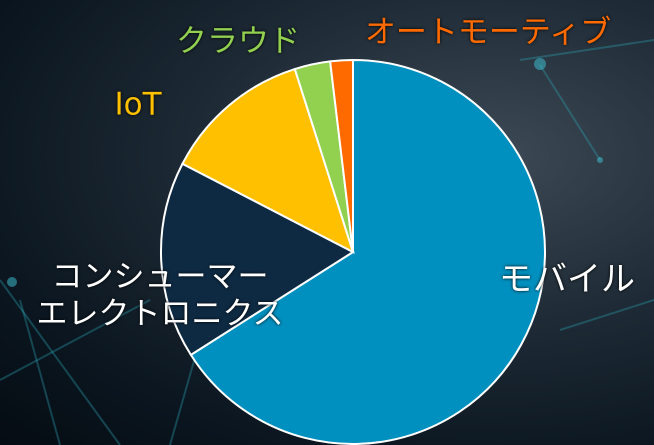  What do you see at coordinates (238, 41) in the screenshot?
I see `slice-label: クラウド` at bounding box center [238, 41].